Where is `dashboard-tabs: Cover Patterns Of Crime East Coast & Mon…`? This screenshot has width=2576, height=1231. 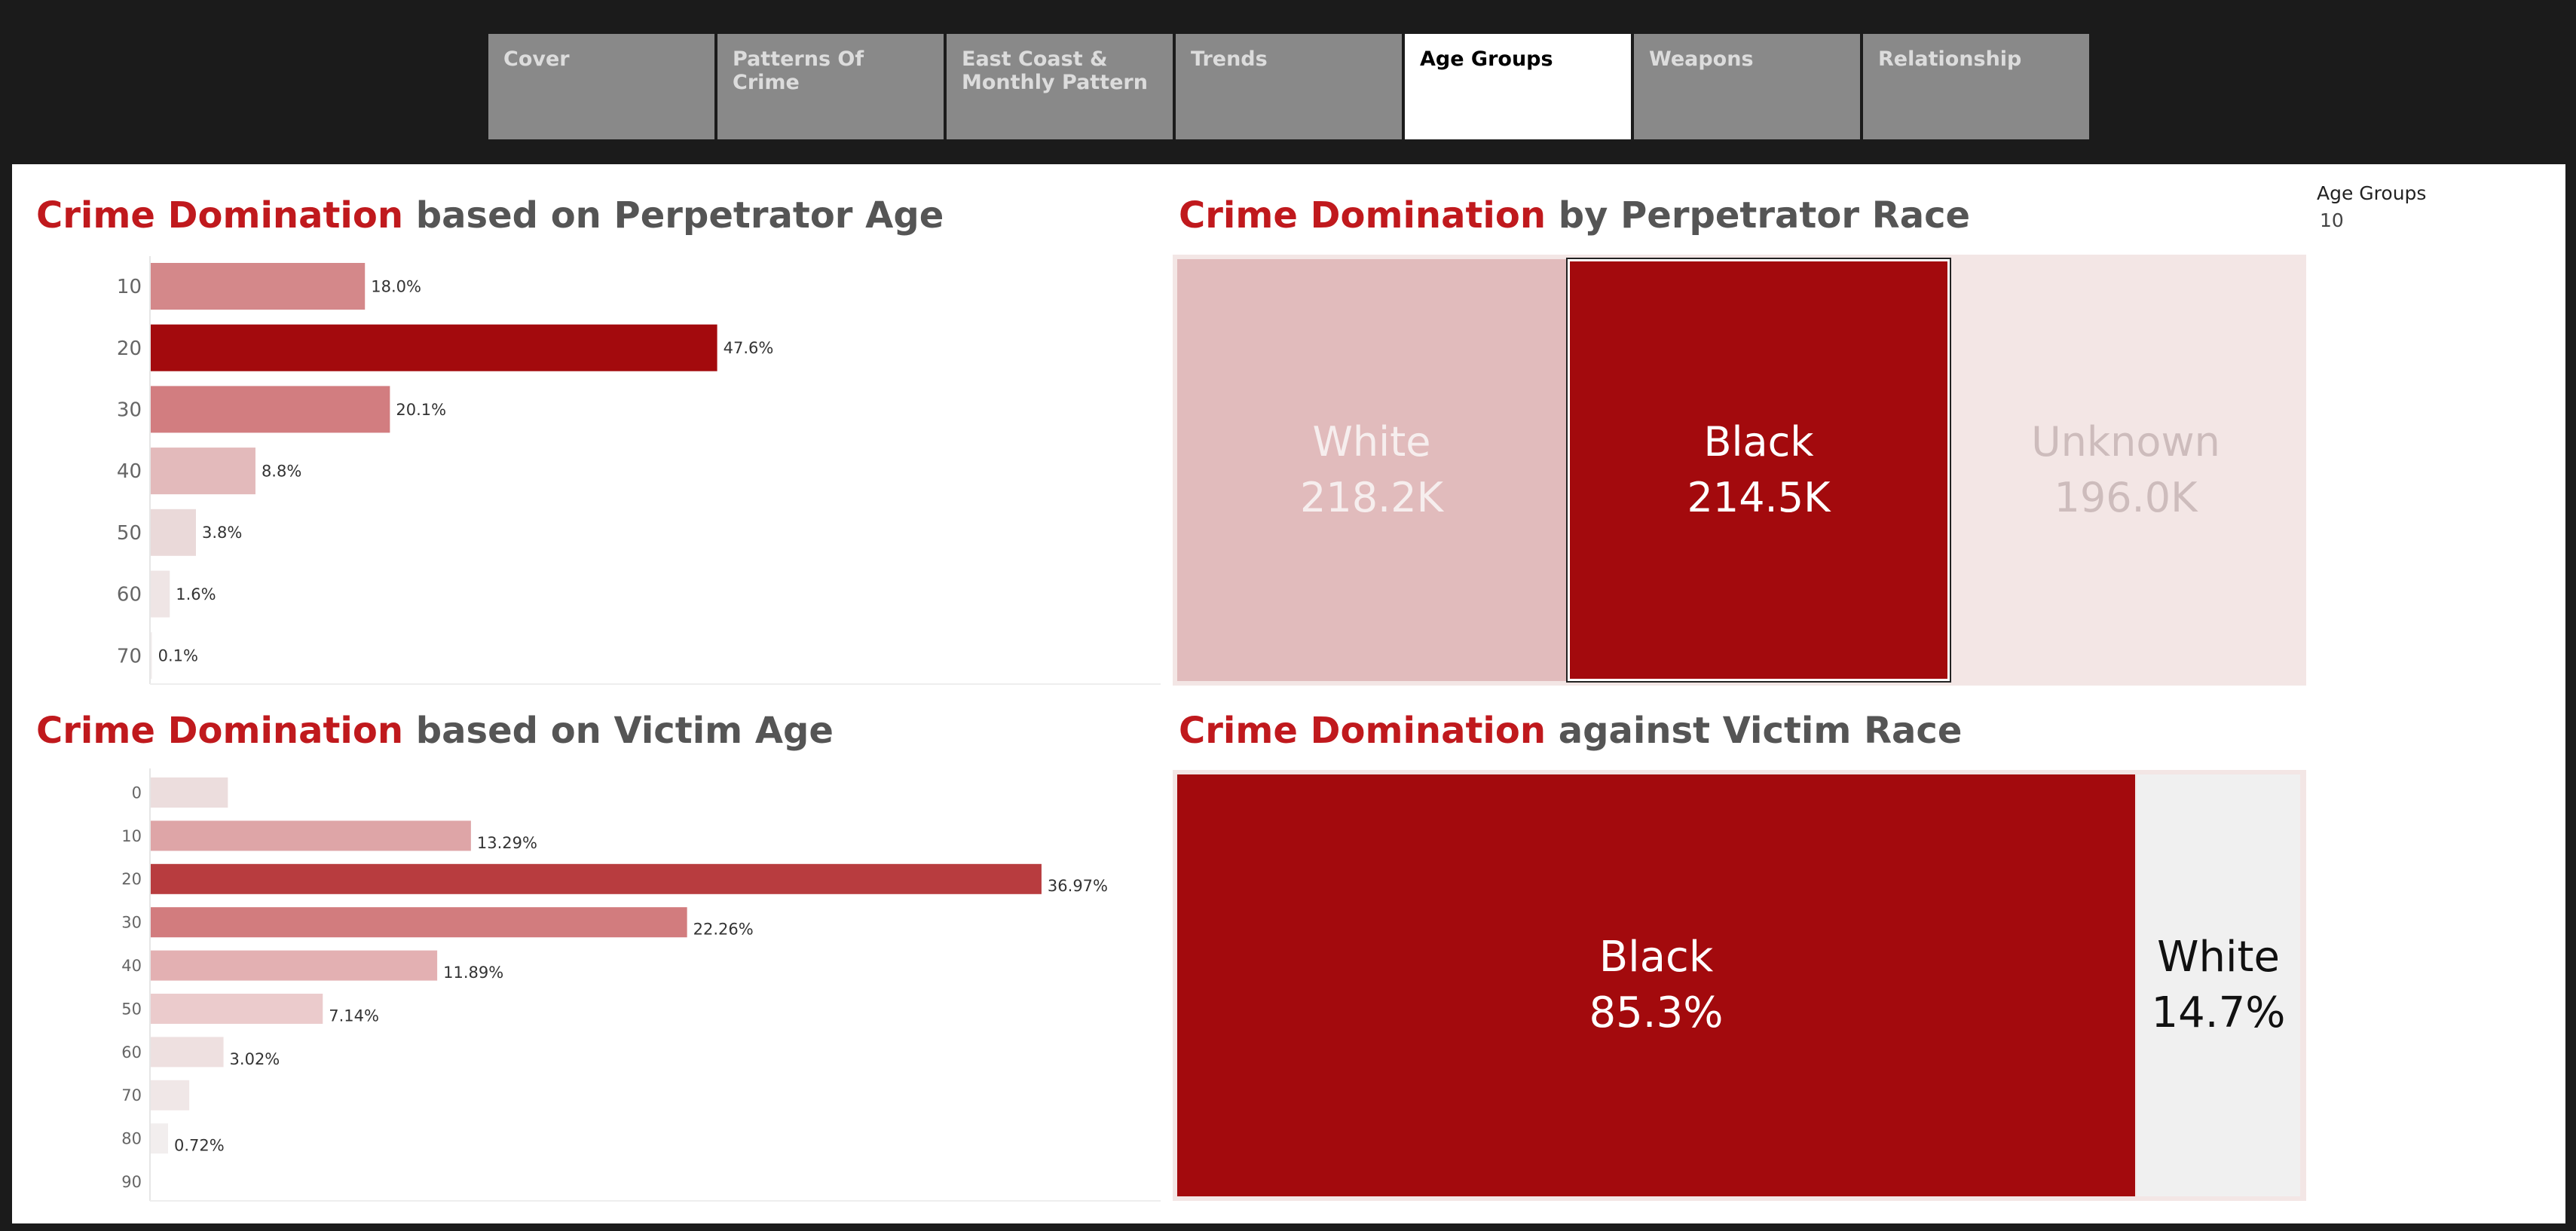 dashboard-tabs: Cover Patterns Of Crime East Coast & Mon… is located at coordinates (1290, 86).